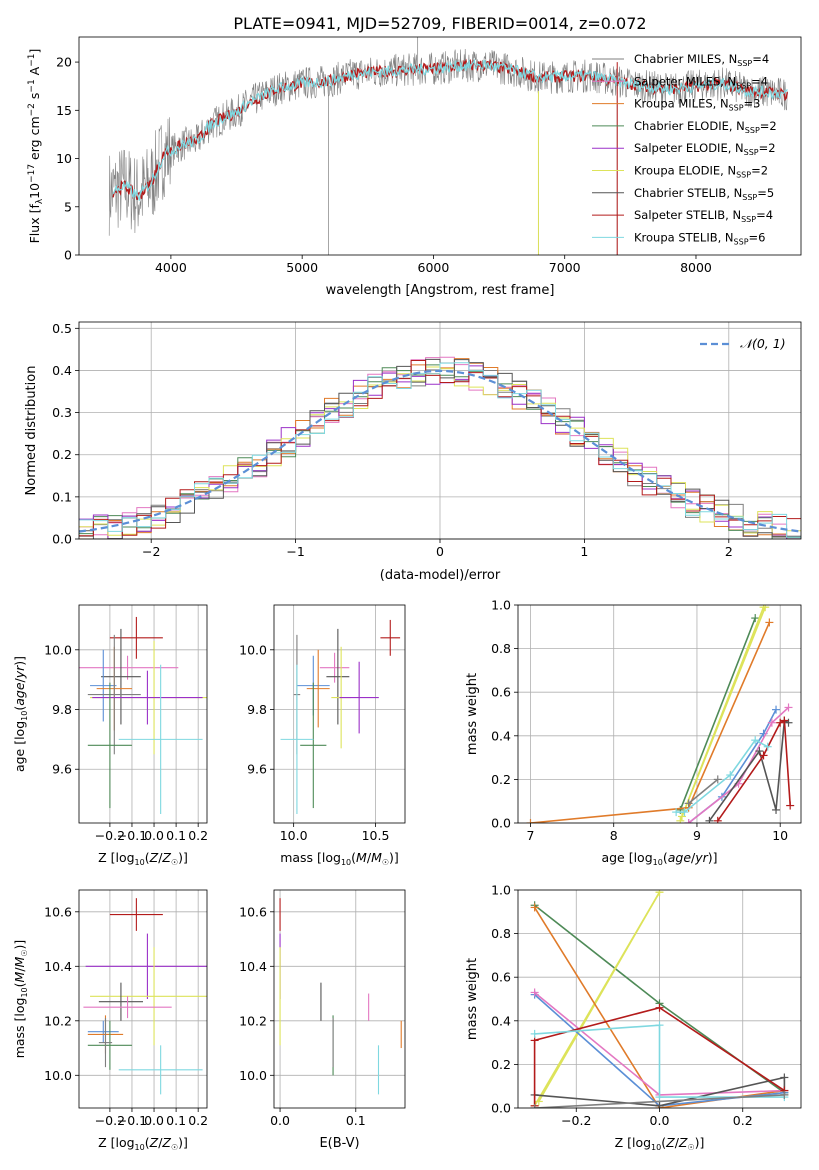 The width and height of the screenshot is (819, 1170). I want to click on y-tick-label: 0.1, so click(62, 496).